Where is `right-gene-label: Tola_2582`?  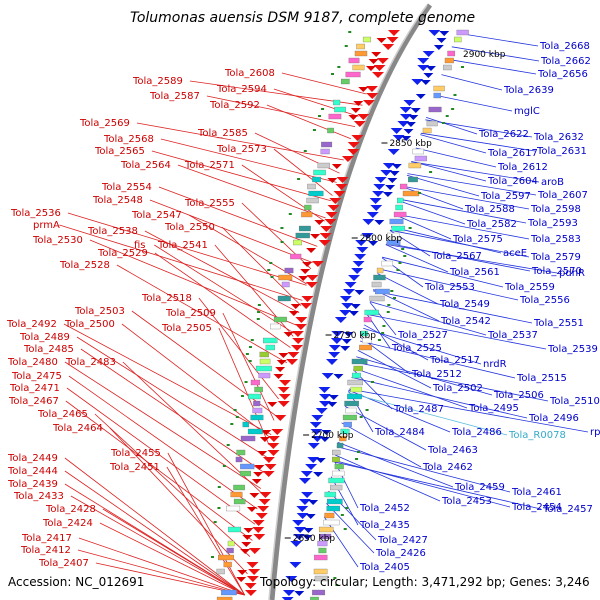 right-gene-label: Tola_2582 is located at coordinates (491, 224).